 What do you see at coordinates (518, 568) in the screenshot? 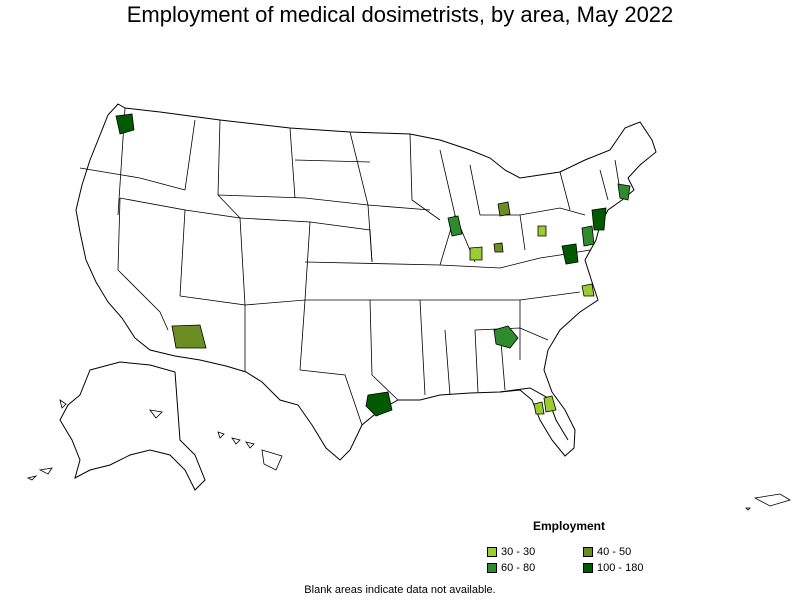
I see `legend-label: 60 - 80` at bounding box center [518, 568].